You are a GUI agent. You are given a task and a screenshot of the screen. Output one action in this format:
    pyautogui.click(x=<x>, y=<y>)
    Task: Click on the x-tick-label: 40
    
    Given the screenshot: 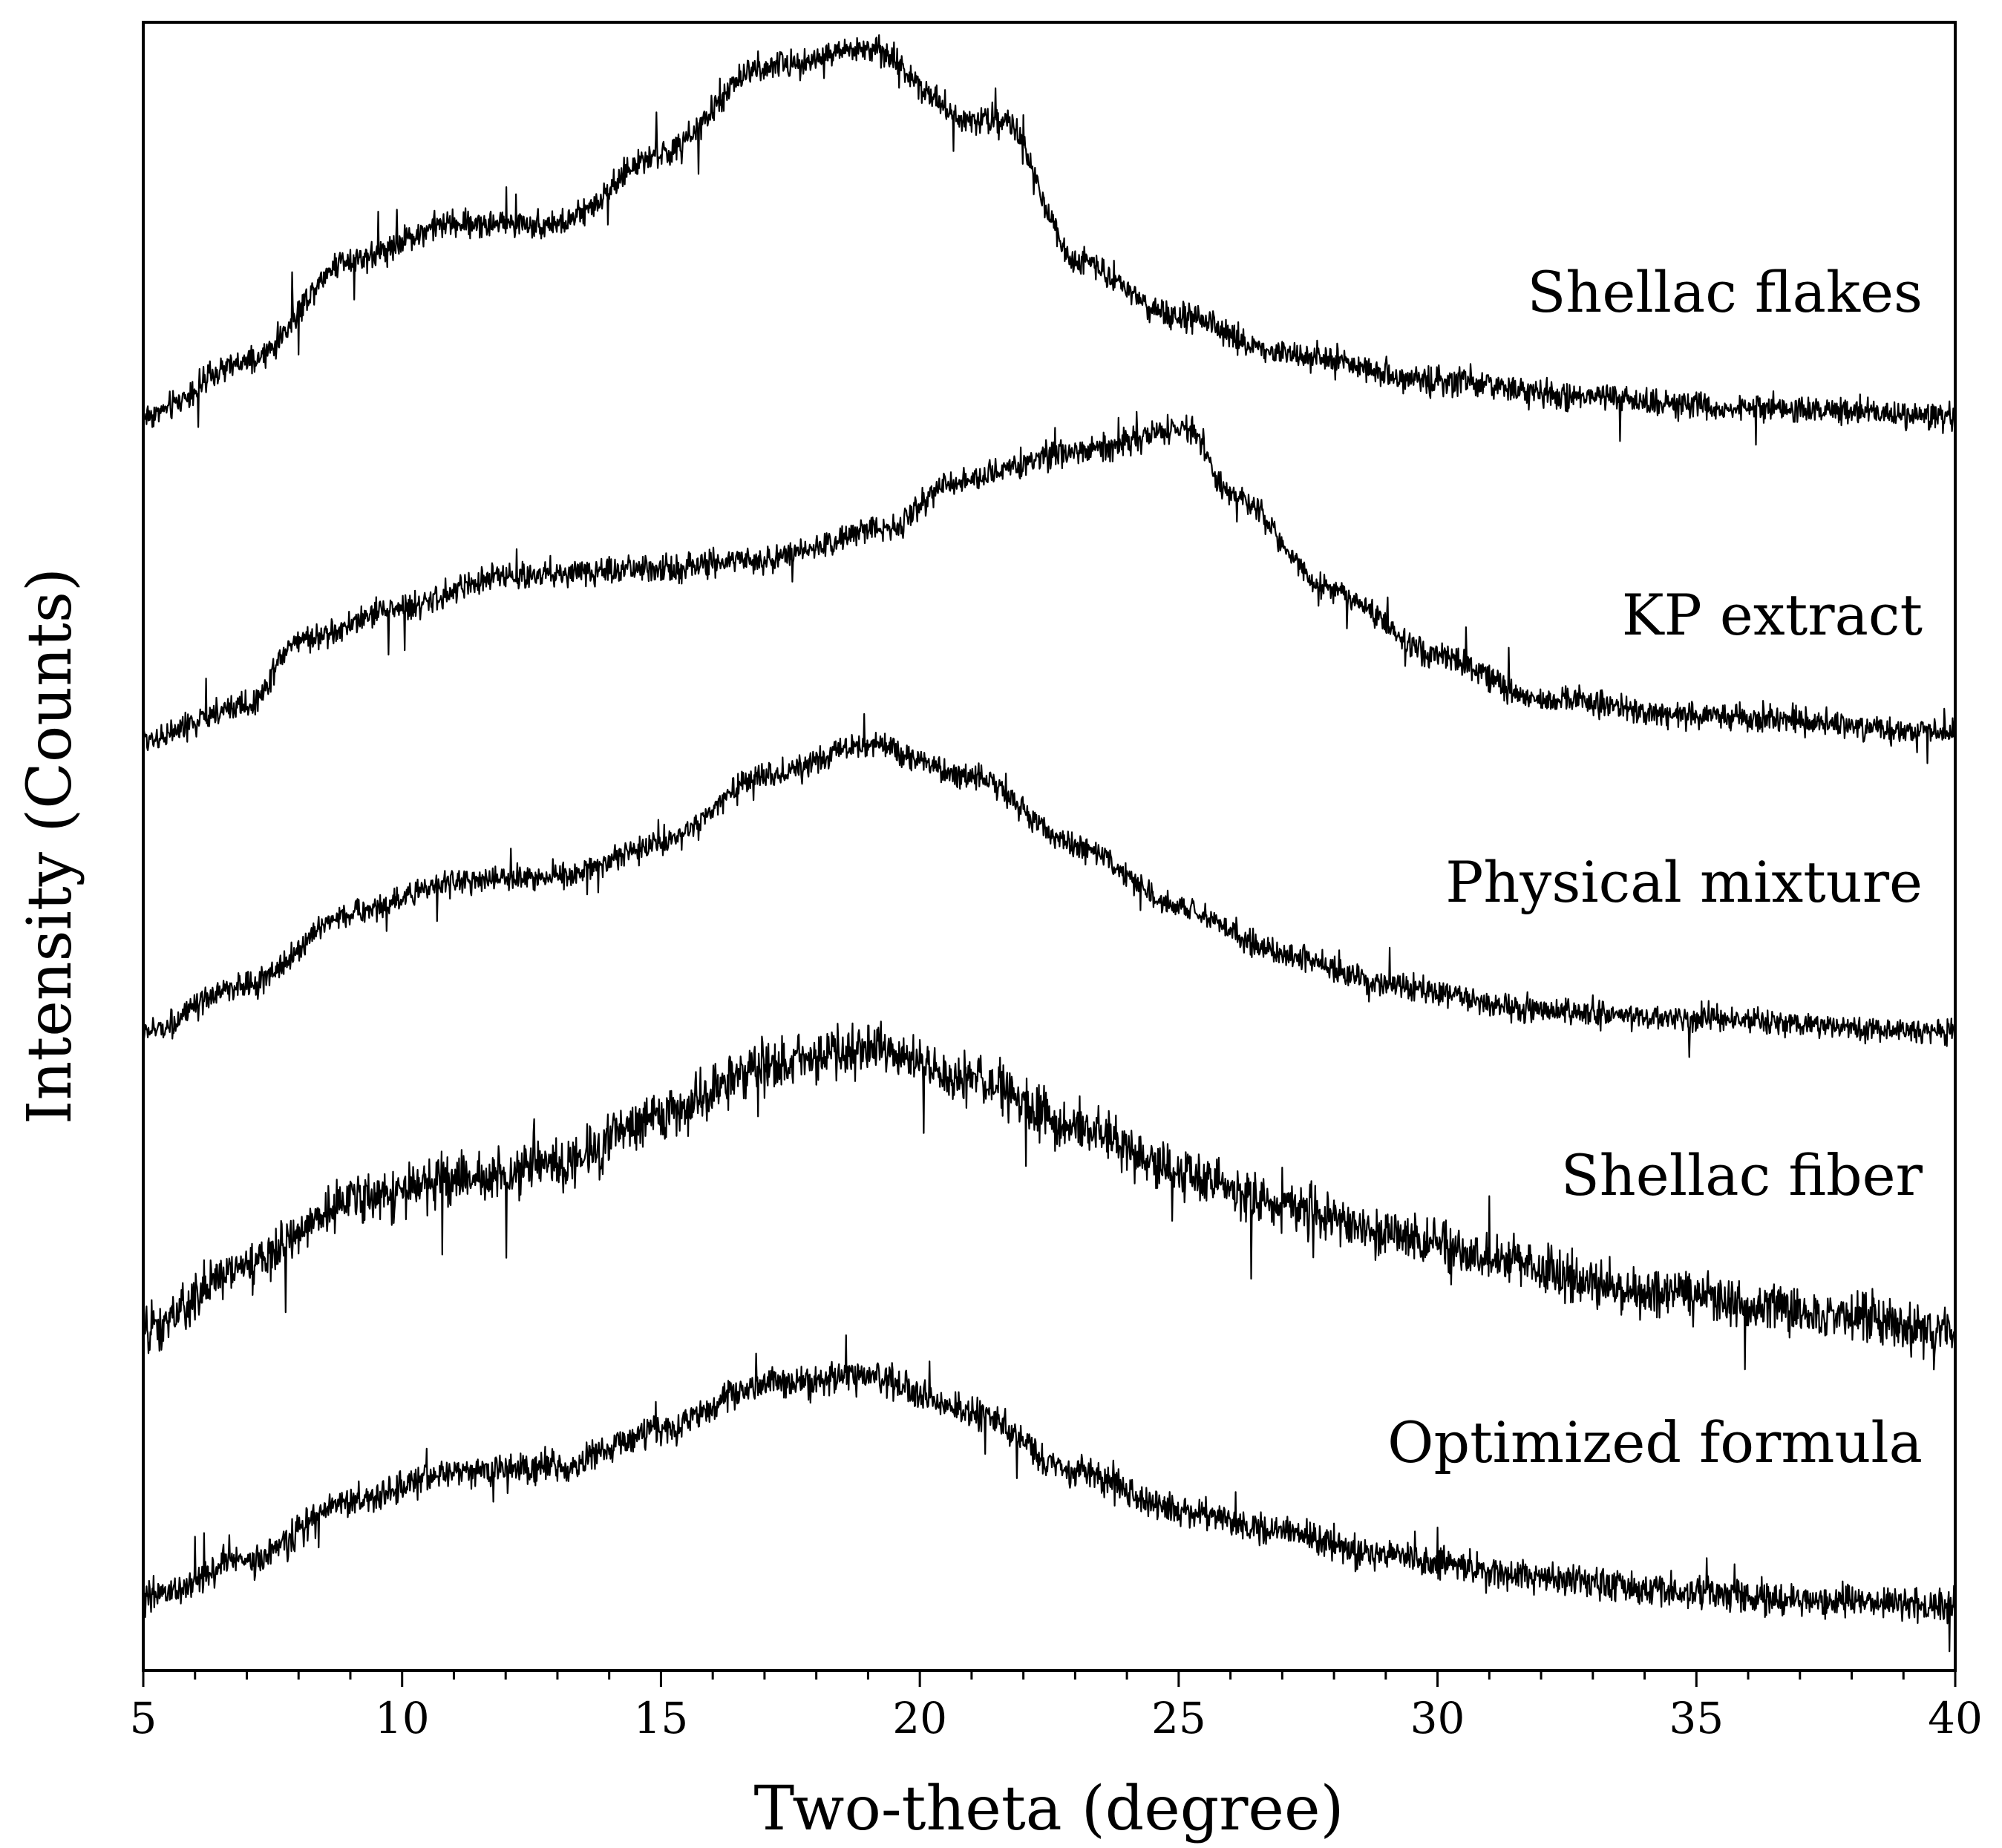 What is the action you would take?
    pyautogui.click(x=1955, y=1718)
    